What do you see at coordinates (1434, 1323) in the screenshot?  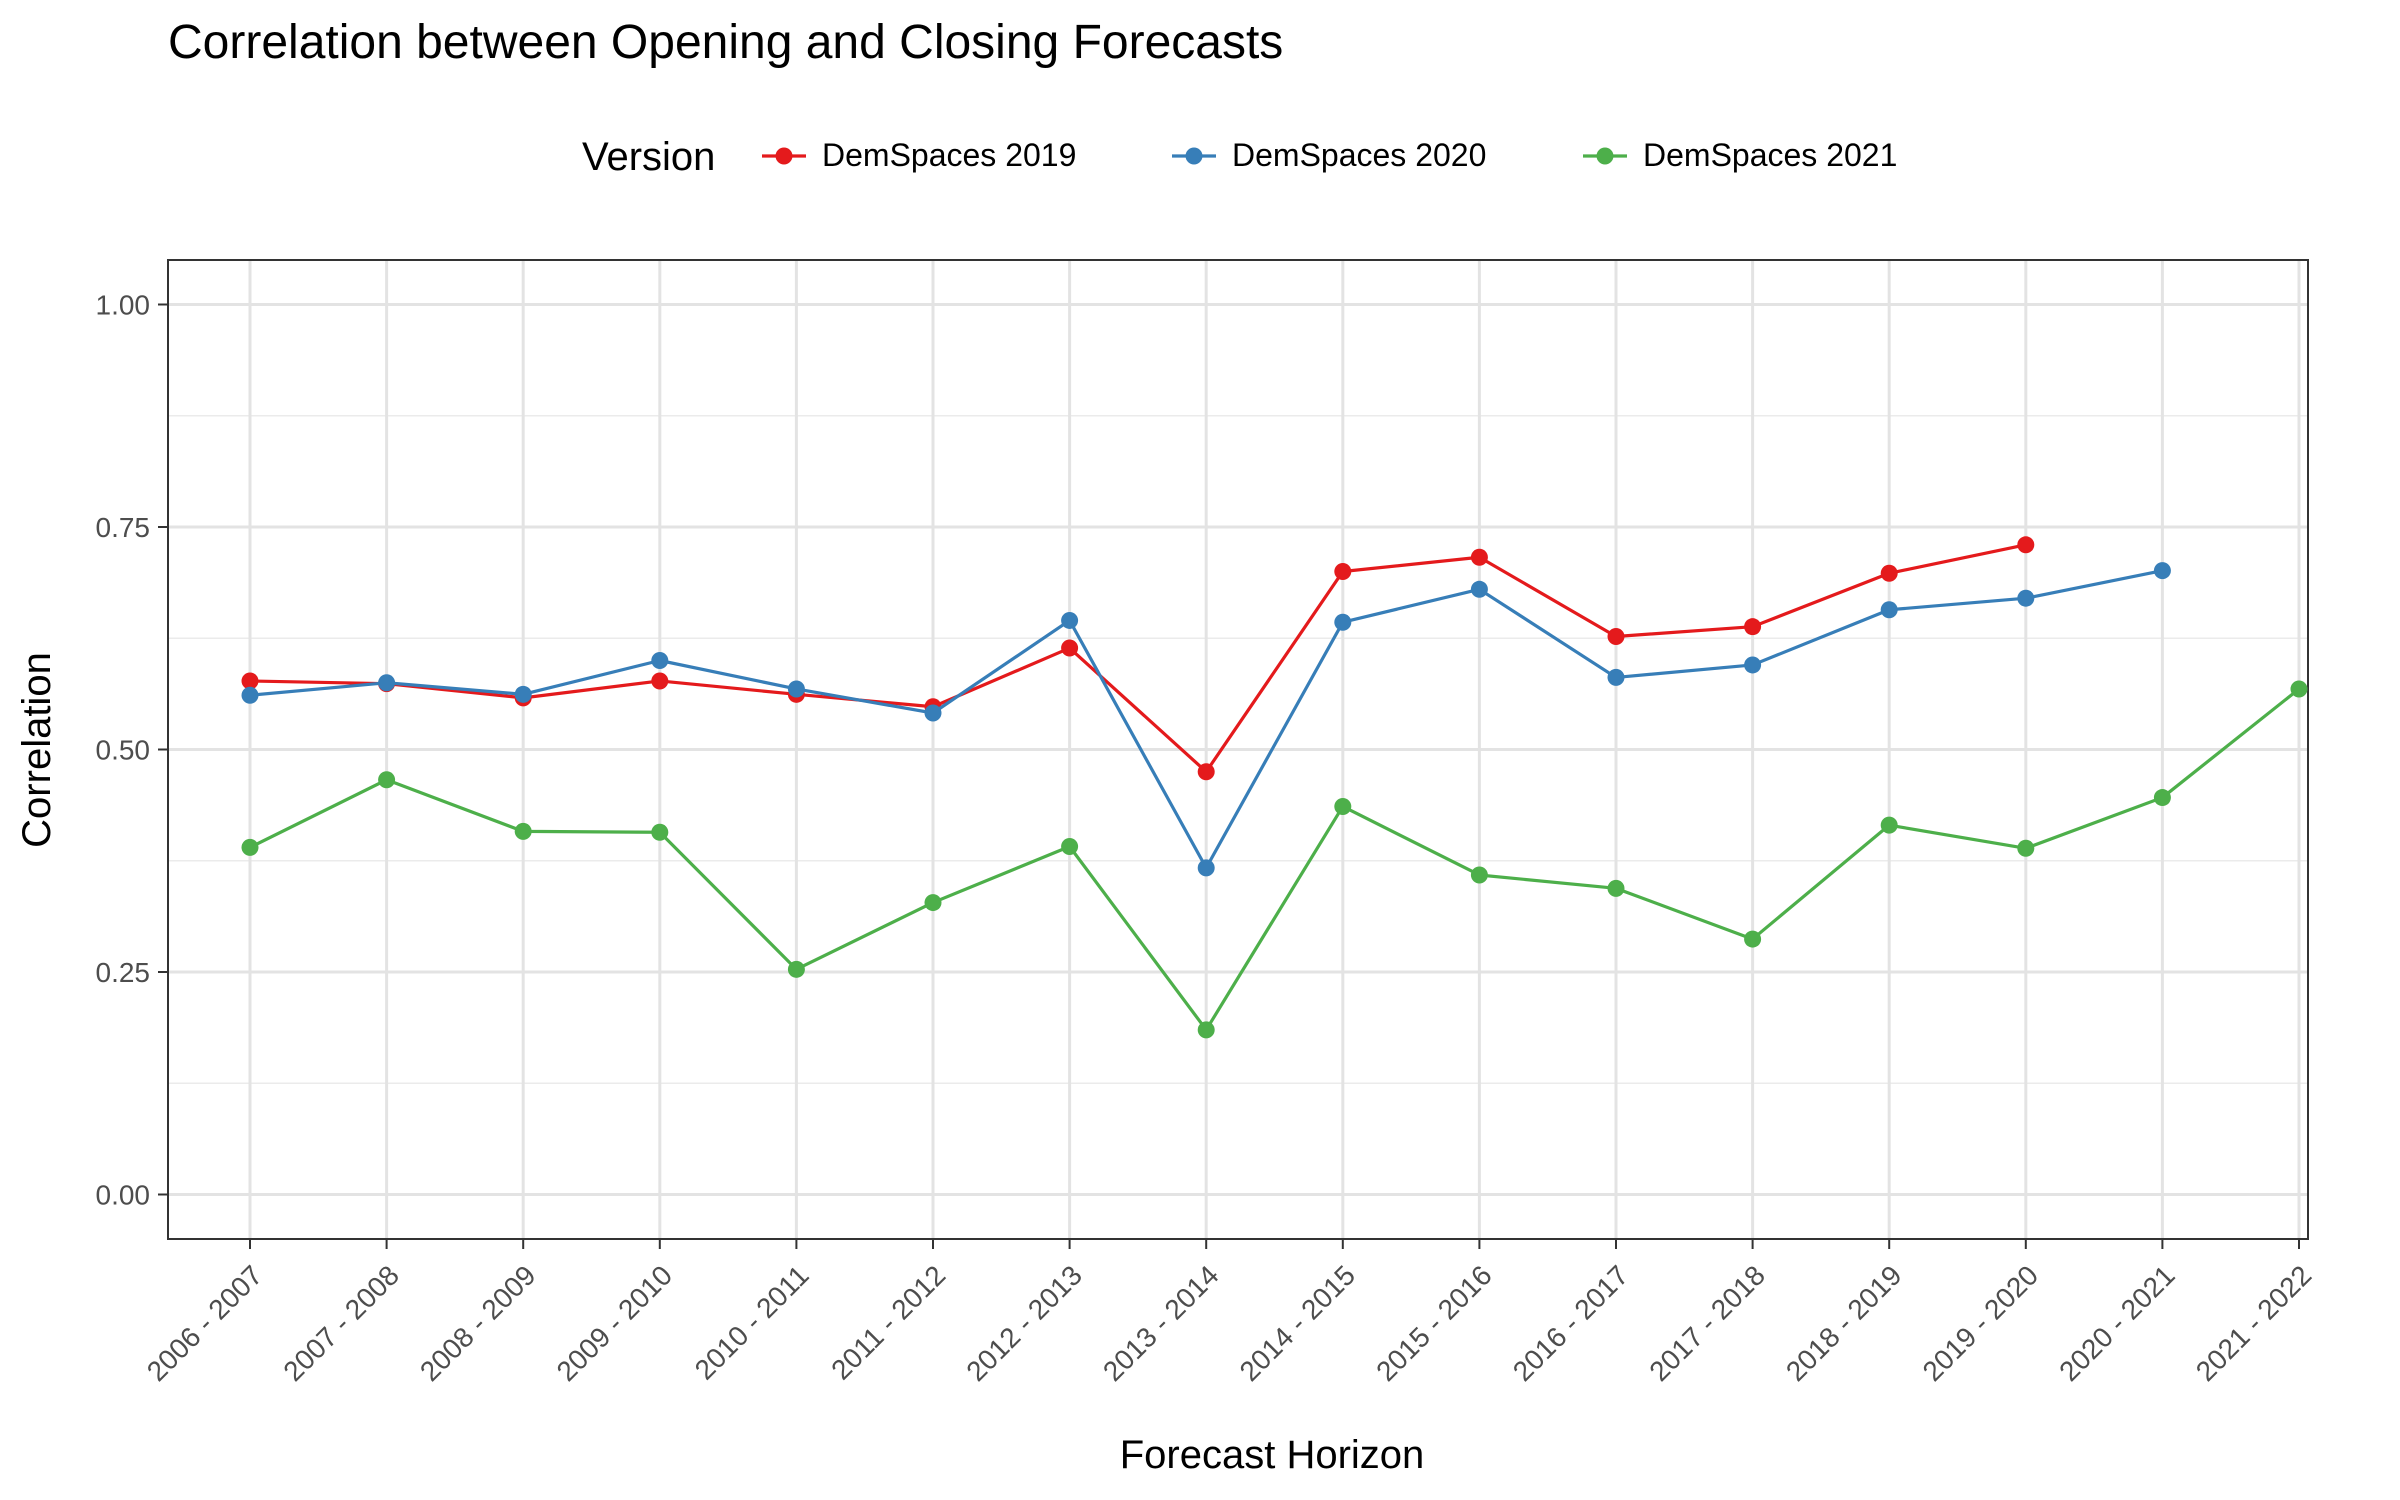 I see `x-tick-label: 2015 - 2016` at bounding box center [1434, 1323].